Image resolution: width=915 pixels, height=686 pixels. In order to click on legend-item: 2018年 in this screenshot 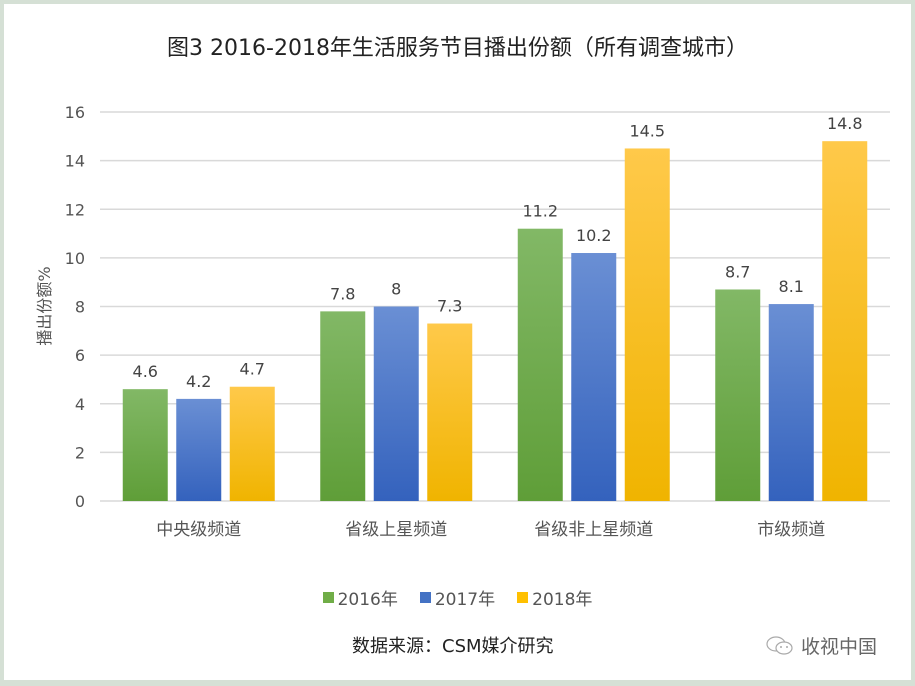, I will do `click(554, 597)`.